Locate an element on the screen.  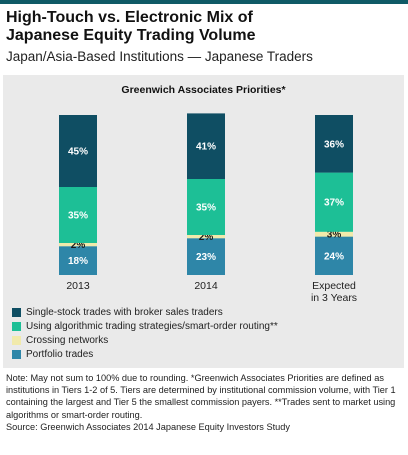
data-label: 18% is located at coordinates (78, 261).